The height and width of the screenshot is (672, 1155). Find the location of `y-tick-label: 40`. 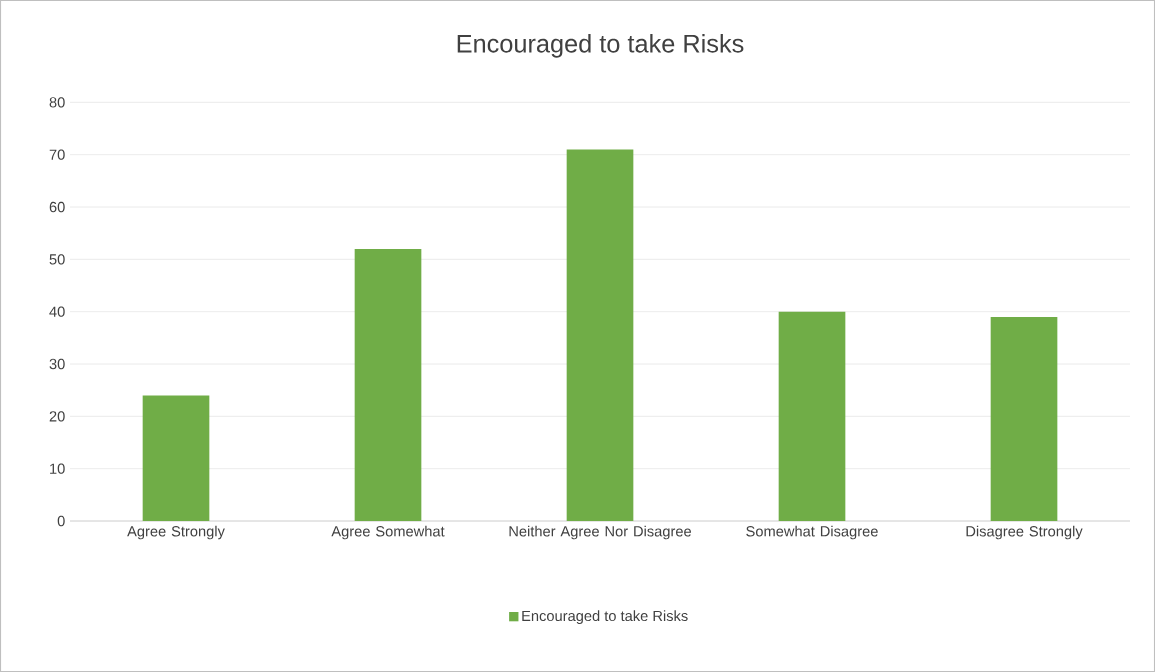

y-tick-label: 40 is located at coordinates (57, 311).